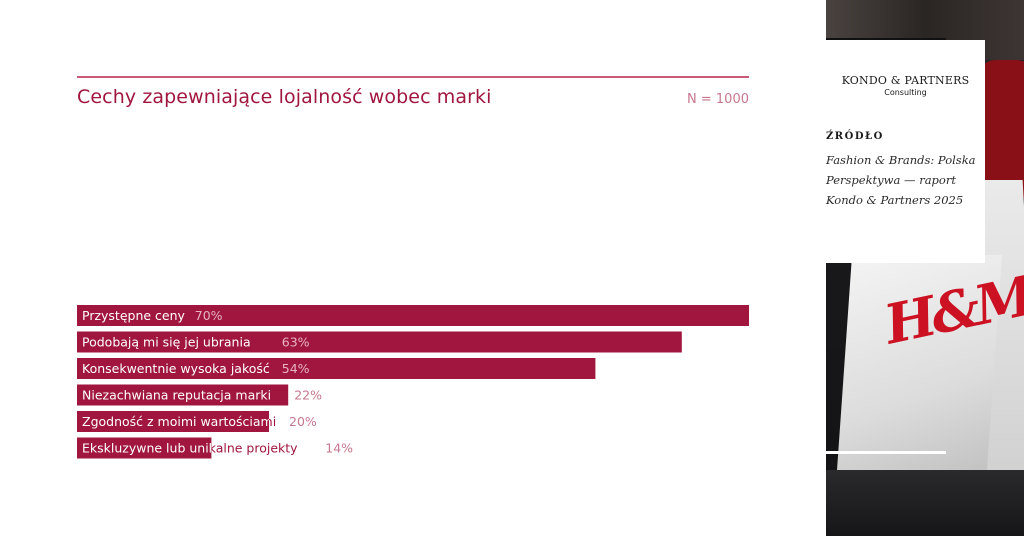 The image size is (1024, 536). What do you see at coordinates (339, 448) in the screenshot?
I see `value-label-5: 14%` at bounding box center [339, 448].